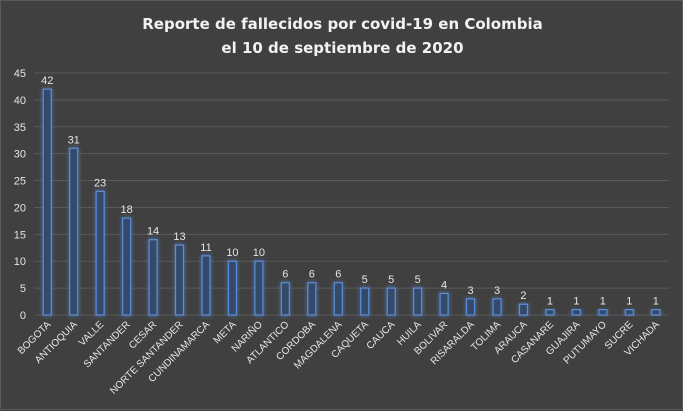 The image size is (683, 411). I want to click on data-label: 13, so click(179, 237).